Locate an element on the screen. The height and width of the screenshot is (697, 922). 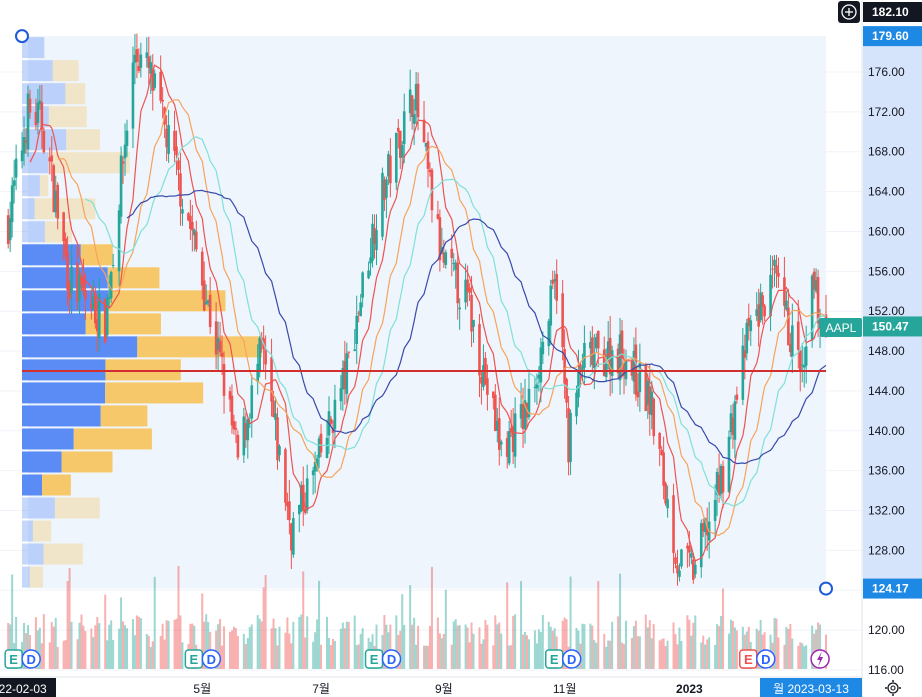
time-label: 7월 is located at coordinates (321, 689).